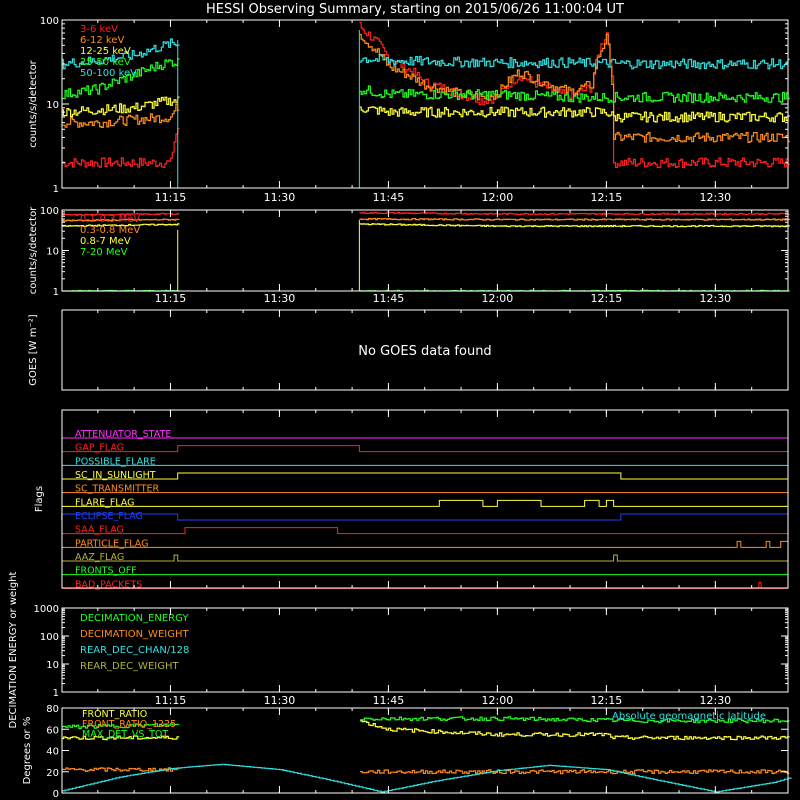  What do you see at coordinates (52, 773) in the screenshot?
I see `y-tick-label: 20` at bounding box center [52, 773].